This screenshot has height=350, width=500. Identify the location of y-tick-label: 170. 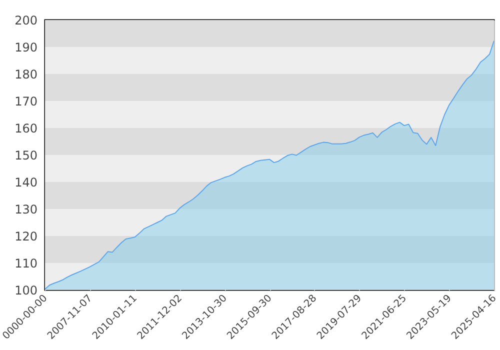
(26, 101).